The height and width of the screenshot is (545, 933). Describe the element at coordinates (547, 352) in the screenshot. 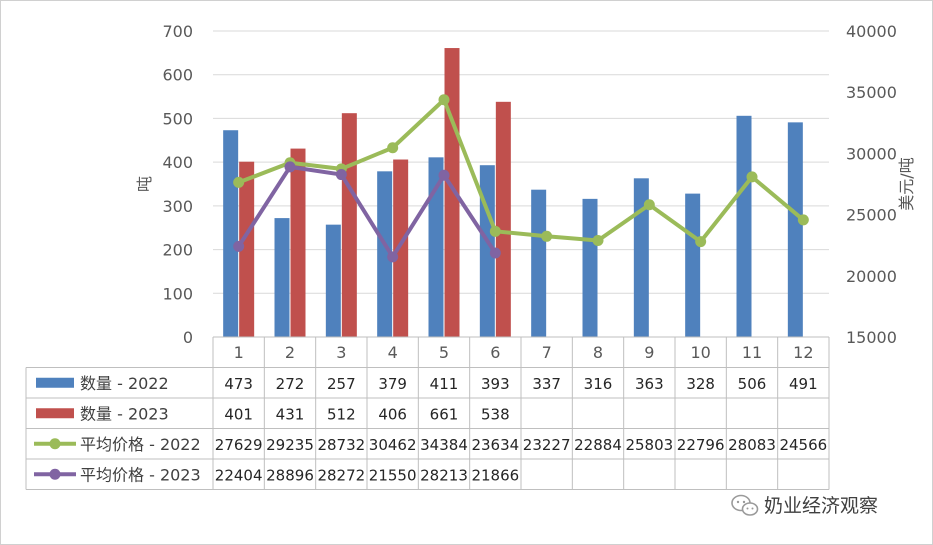

I see `category-label: 7` at that location.